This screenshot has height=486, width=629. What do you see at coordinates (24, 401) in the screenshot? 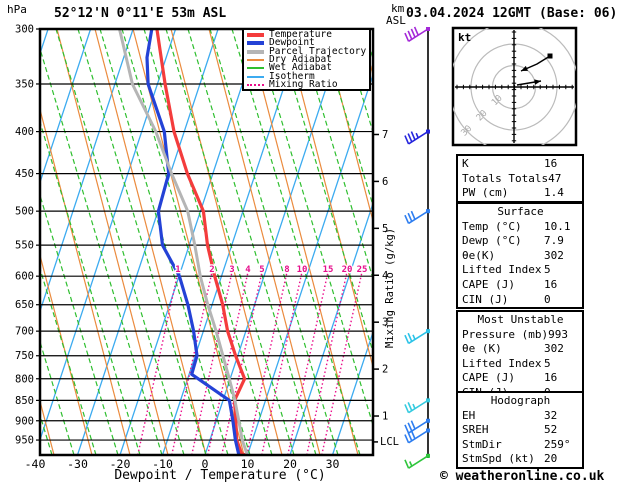
I see `svg-text: 850` at bounding box center [24, 401].